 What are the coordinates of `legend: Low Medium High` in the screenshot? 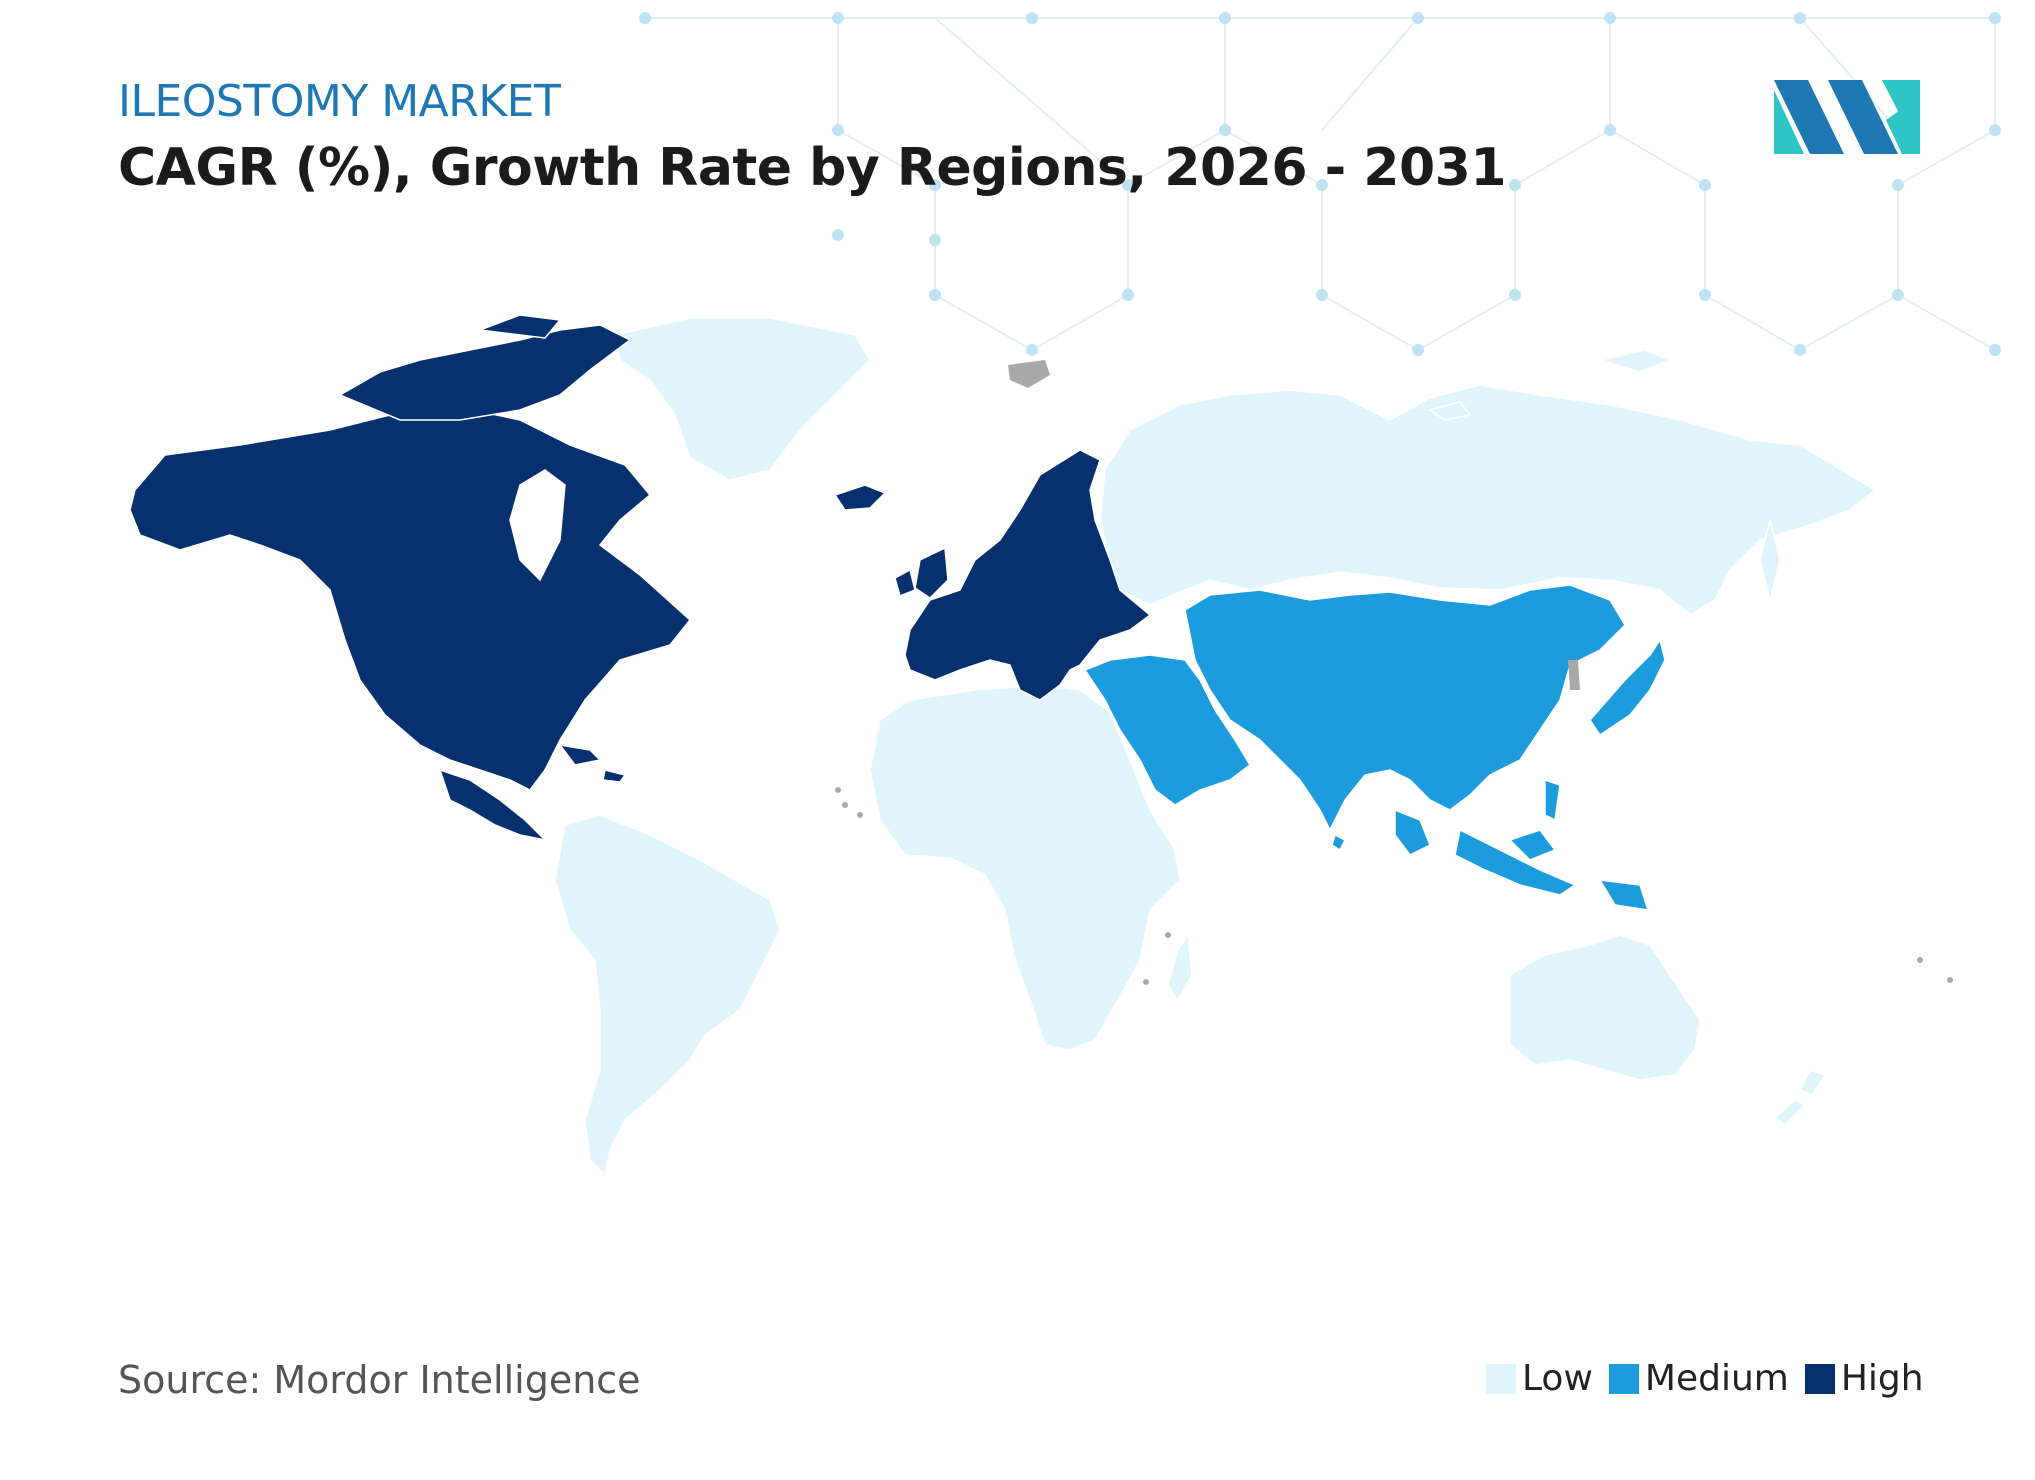 It's located at (1705, 1378).